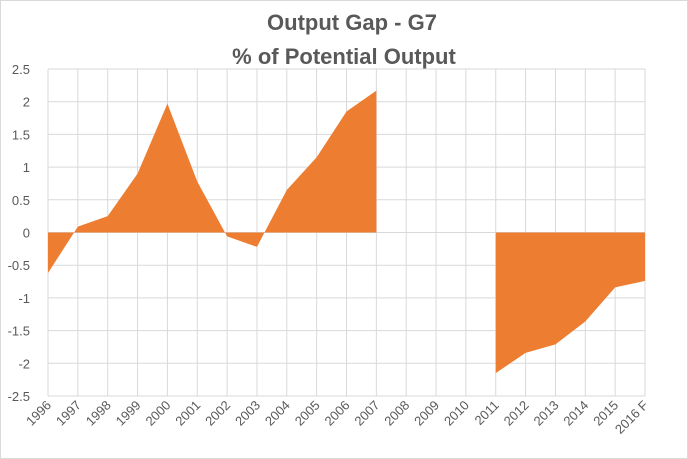 This screenshot has height=459, width=688. What do you see at coordinates (19, 396) in the screenshot?
I see `y-tick-label: -2.5` at bounding box center [19, 396].